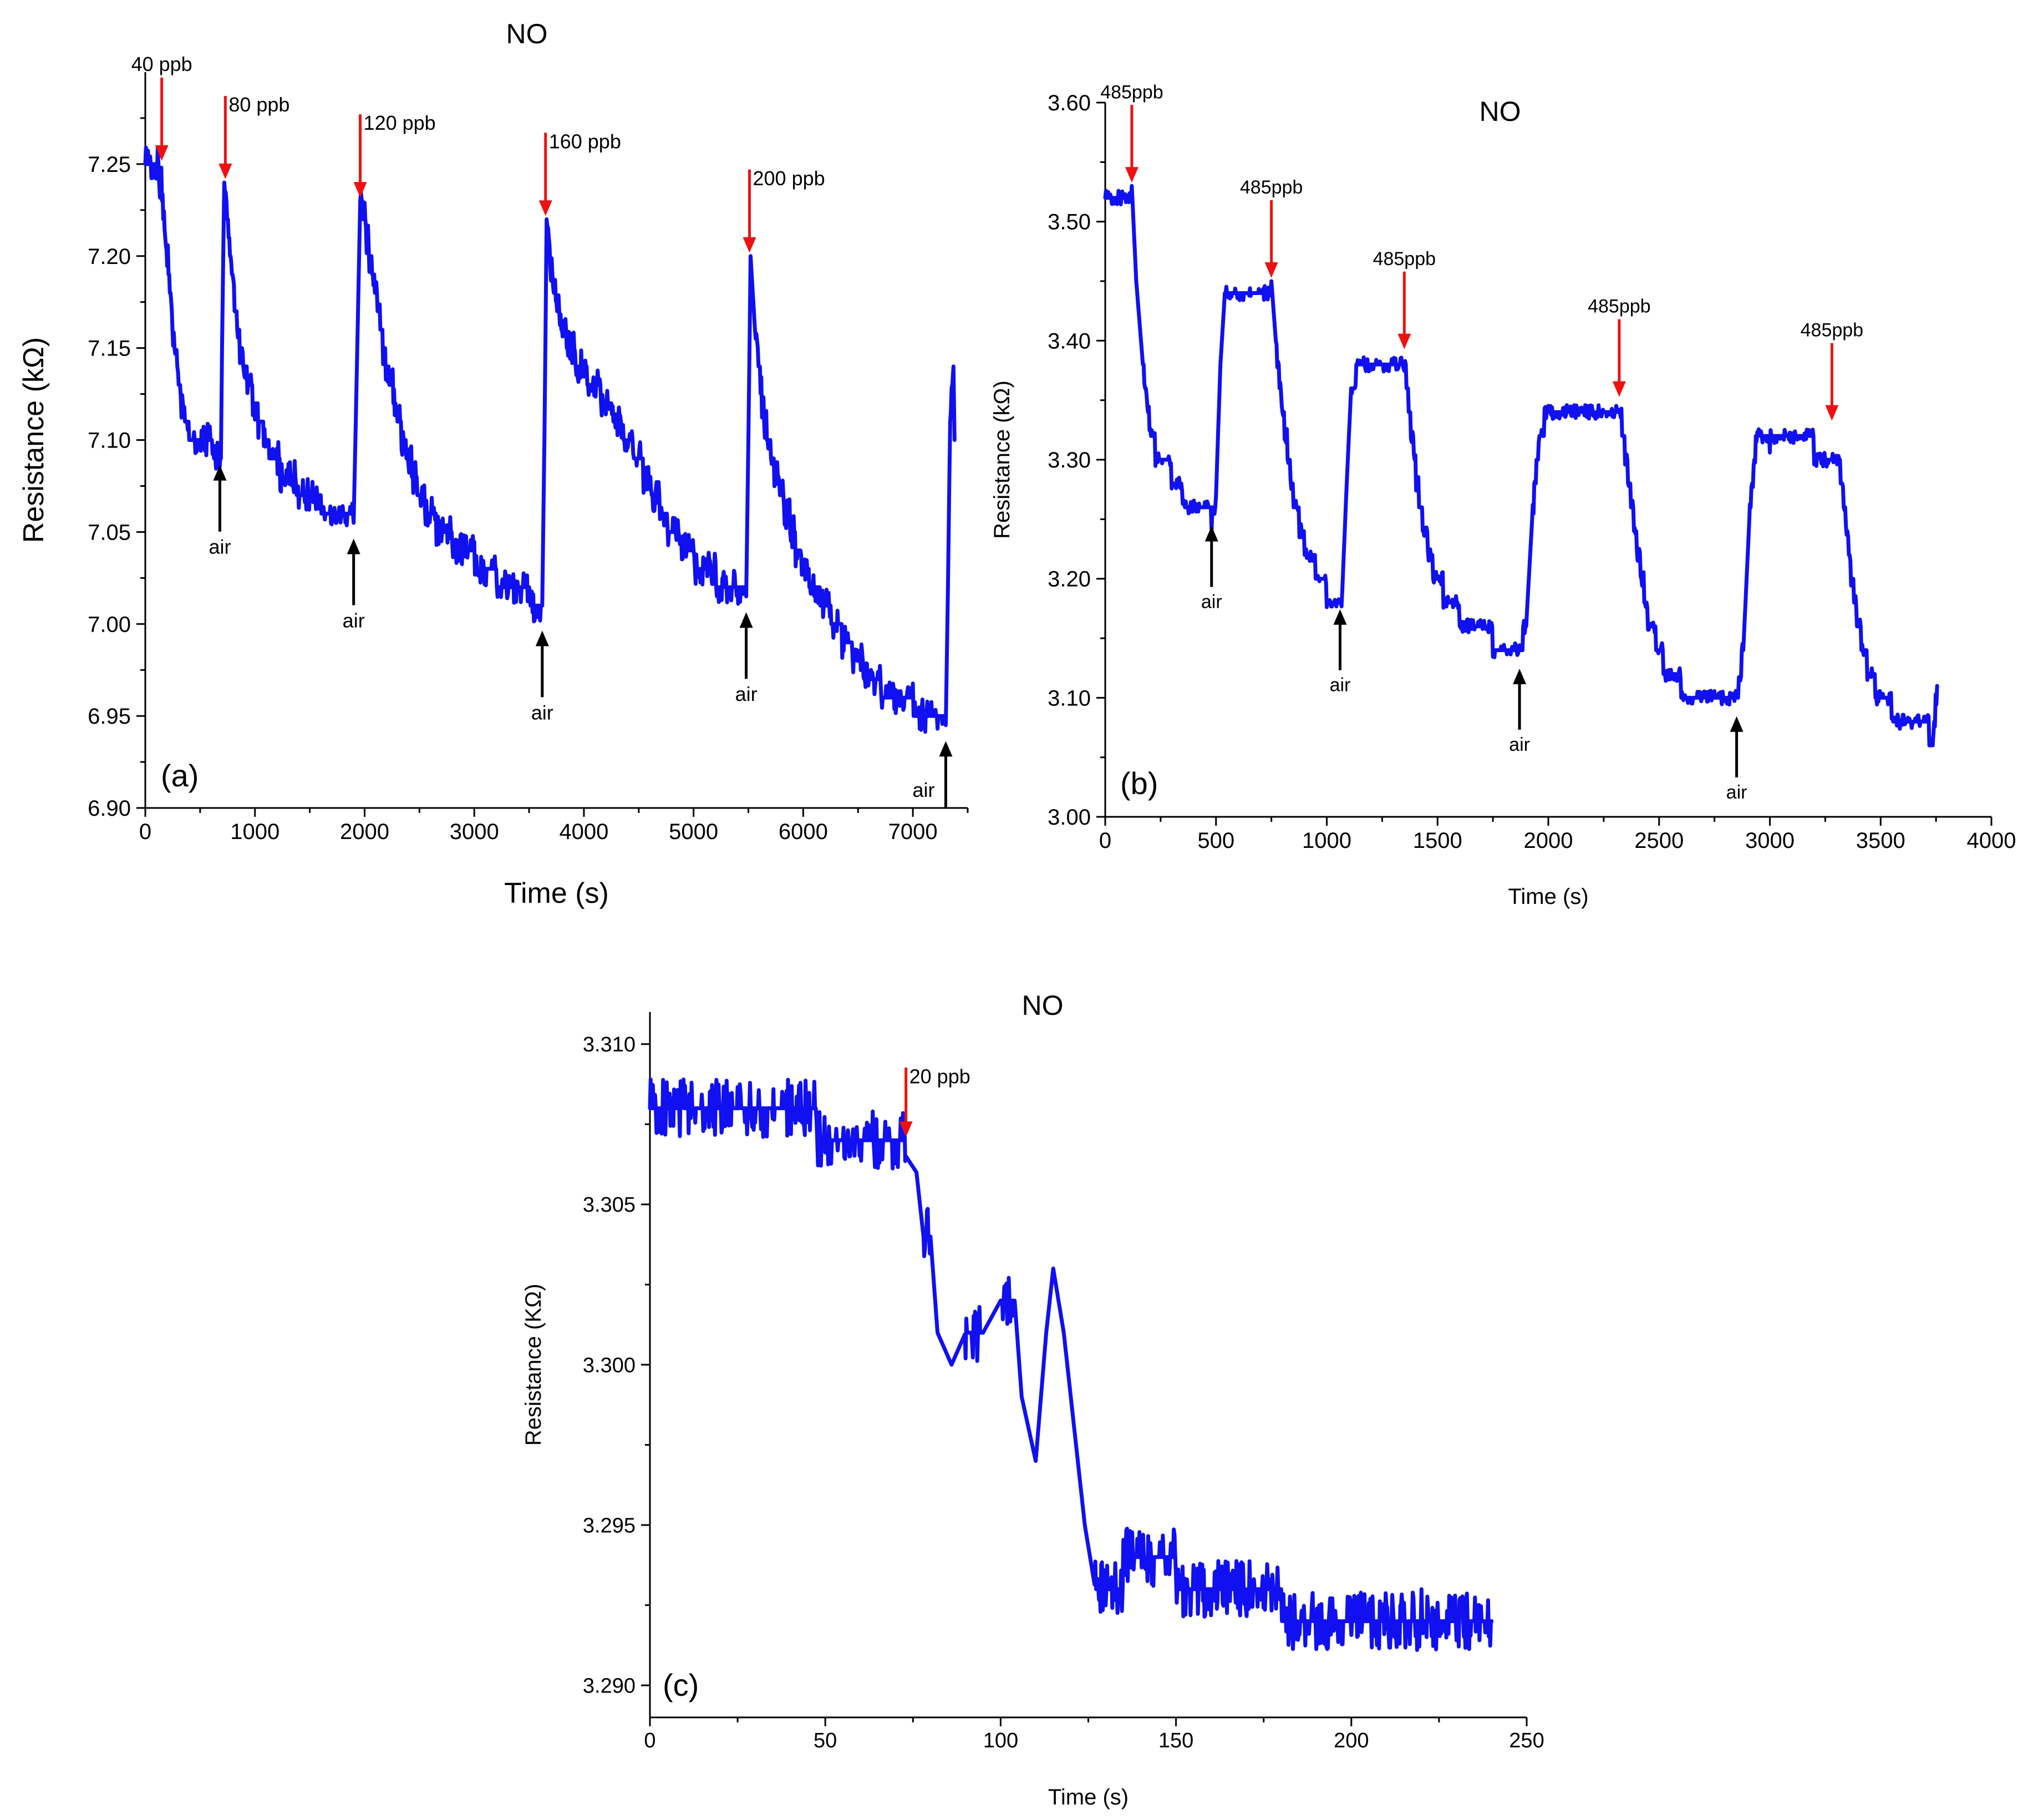 The height and width of the screenshot is (1820, 2033). I want to click on exposure-label: 120 ppb, so click(400, 122).